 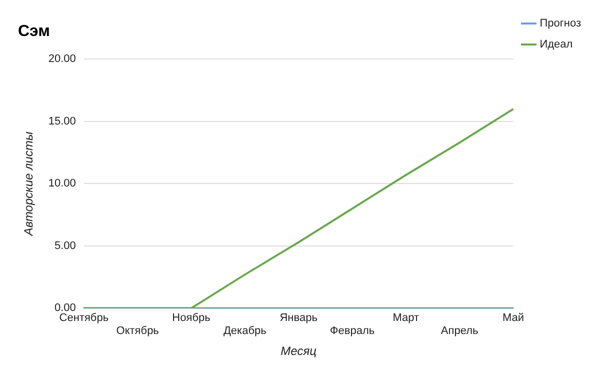 I want to click on x-tick-label: Ноябрь, so click(x=191, y=318).